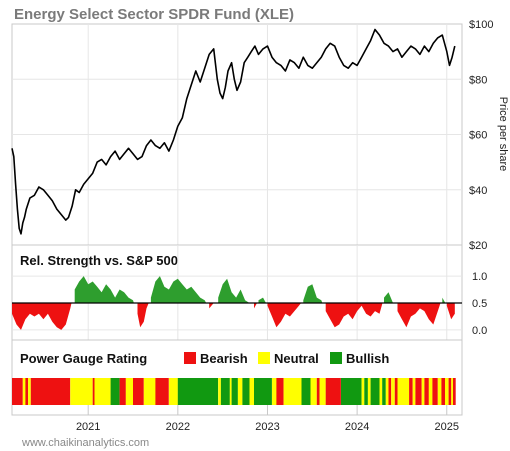 The height and width of the screenshot is (451, 510). Describe the element at coordinates (85, 443) in the screenshot. I see `source-credit: www.chaikinanalytics.com` at that location.